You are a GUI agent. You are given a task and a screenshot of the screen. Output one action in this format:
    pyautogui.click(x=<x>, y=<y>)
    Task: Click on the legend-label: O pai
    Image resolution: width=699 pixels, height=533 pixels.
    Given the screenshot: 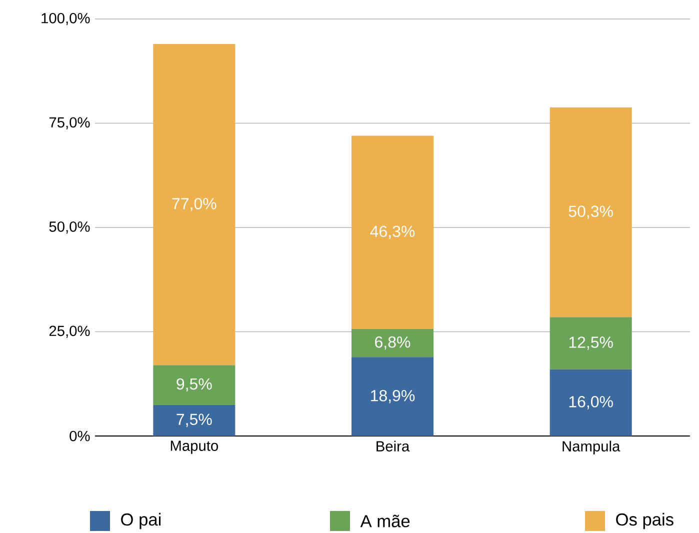 What is the action you would take?
    pyautogui.click(x=141, y=521)
    